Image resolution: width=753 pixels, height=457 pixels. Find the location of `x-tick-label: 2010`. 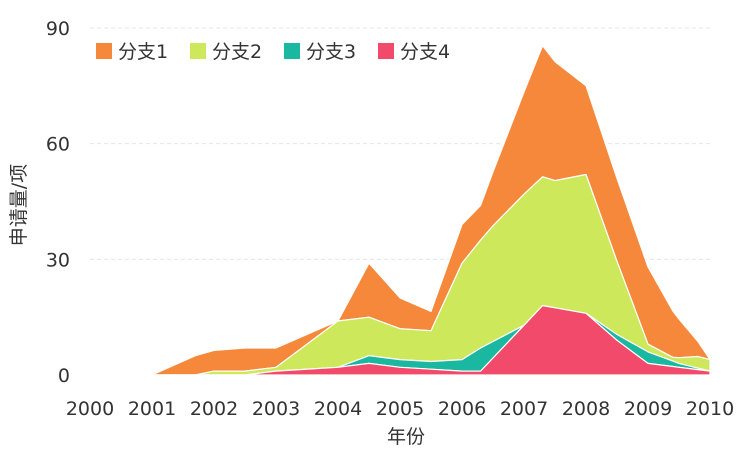

x-tick-label: 2010 is located at coordinates (710, 409).